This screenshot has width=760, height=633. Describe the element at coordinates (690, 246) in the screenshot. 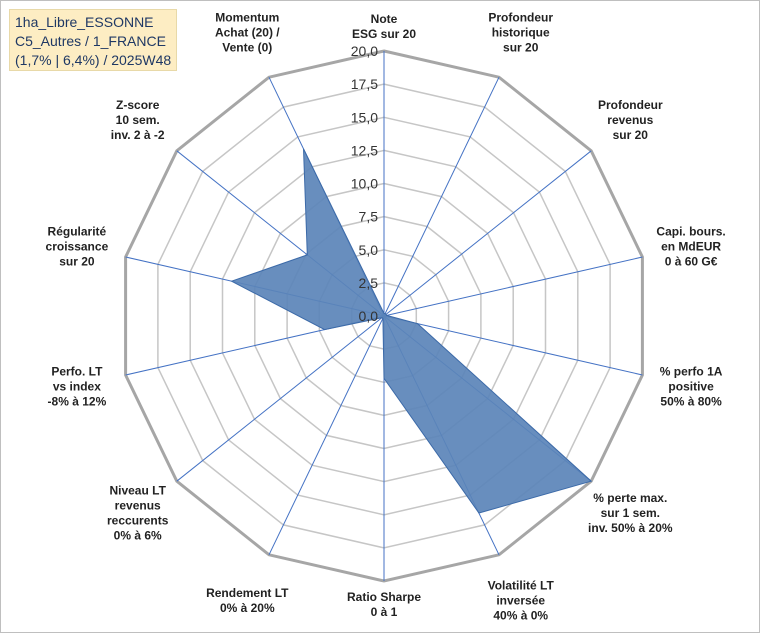

I see `axis-label-3: Capi. bours. en MdEUR 0 à 60 G€` at that location.